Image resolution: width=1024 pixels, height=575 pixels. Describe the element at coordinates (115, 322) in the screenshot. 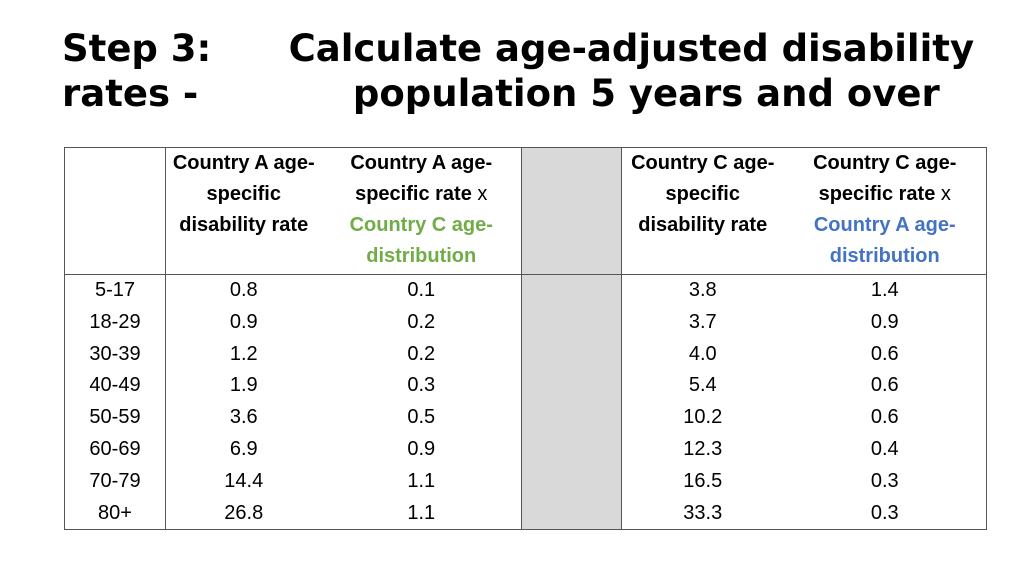

I see `age-group-cell: 18-29` at that location.